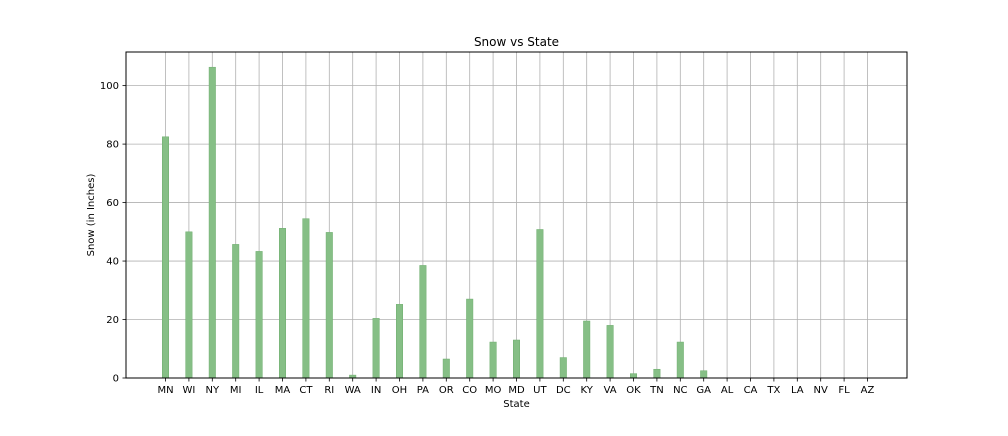 This screenshot has width=1008, height=436. I want to click on bar-nc, so click(680, 360).